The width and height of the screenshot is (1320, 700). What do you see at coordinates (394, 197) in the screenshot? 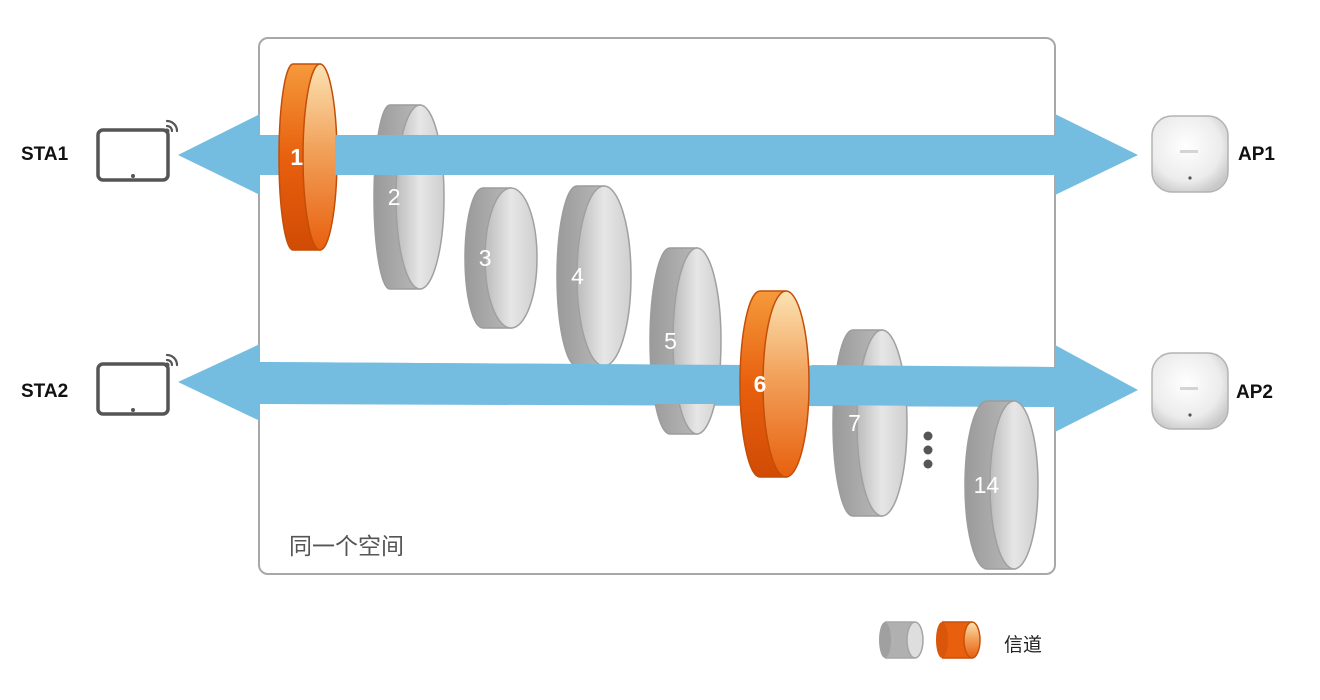
I see `channel-number-label: 2` at bounding box center [394, 197].